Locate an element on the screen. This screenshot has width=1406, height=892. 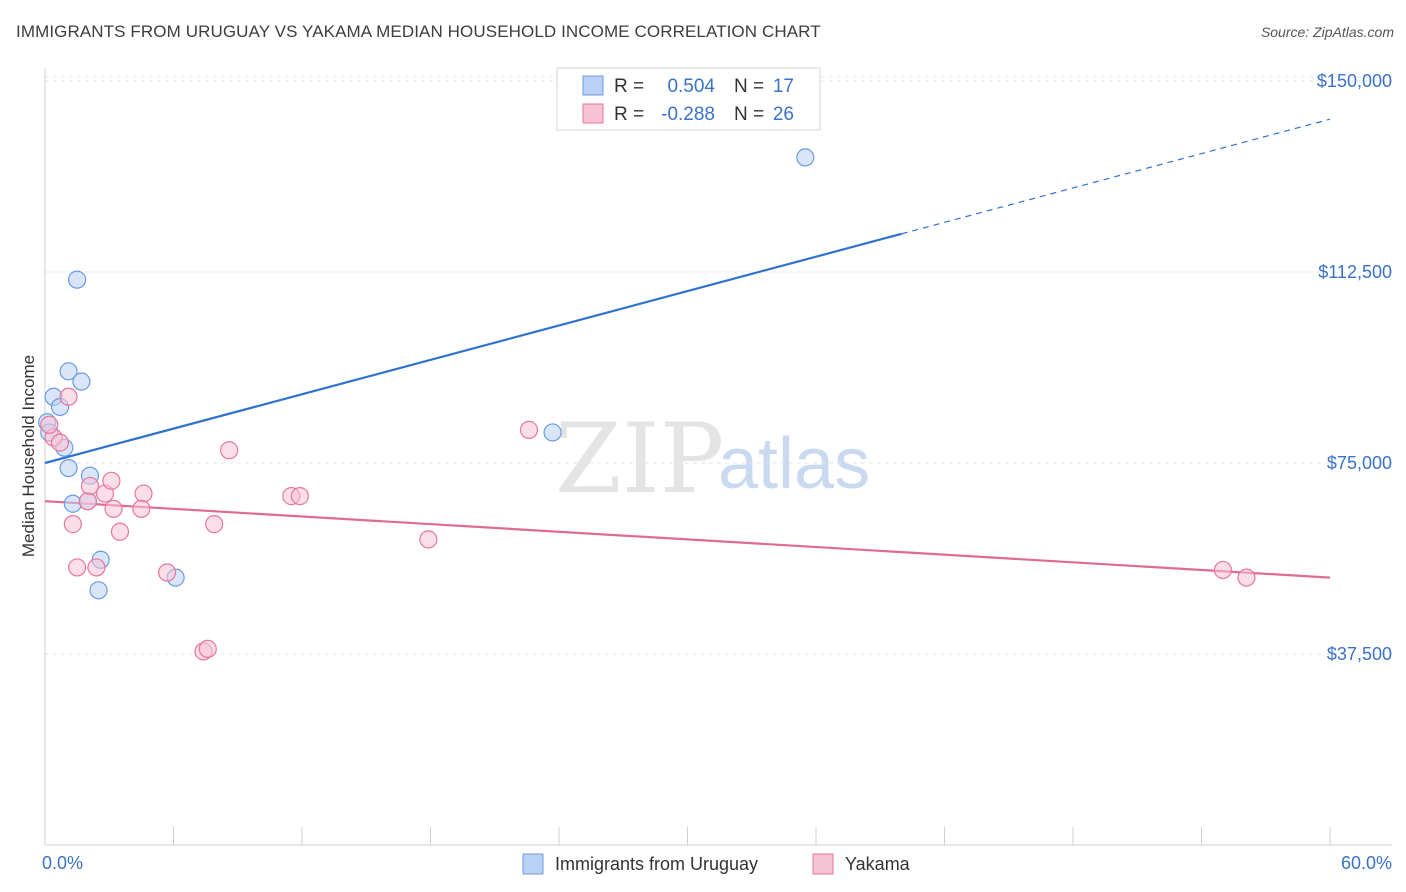
y-tick-labels: $37,500 $75,000 $112,500 $150,000 is located at coordinates (1354, 367).